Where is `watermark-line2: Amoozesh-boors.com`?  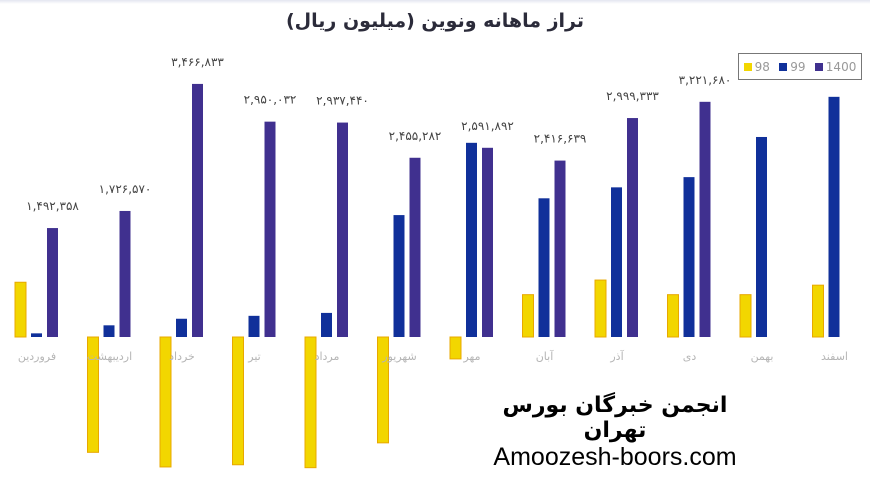
watermark-line2: Amoozesh-boors.com is located at coordinates (615, 457).